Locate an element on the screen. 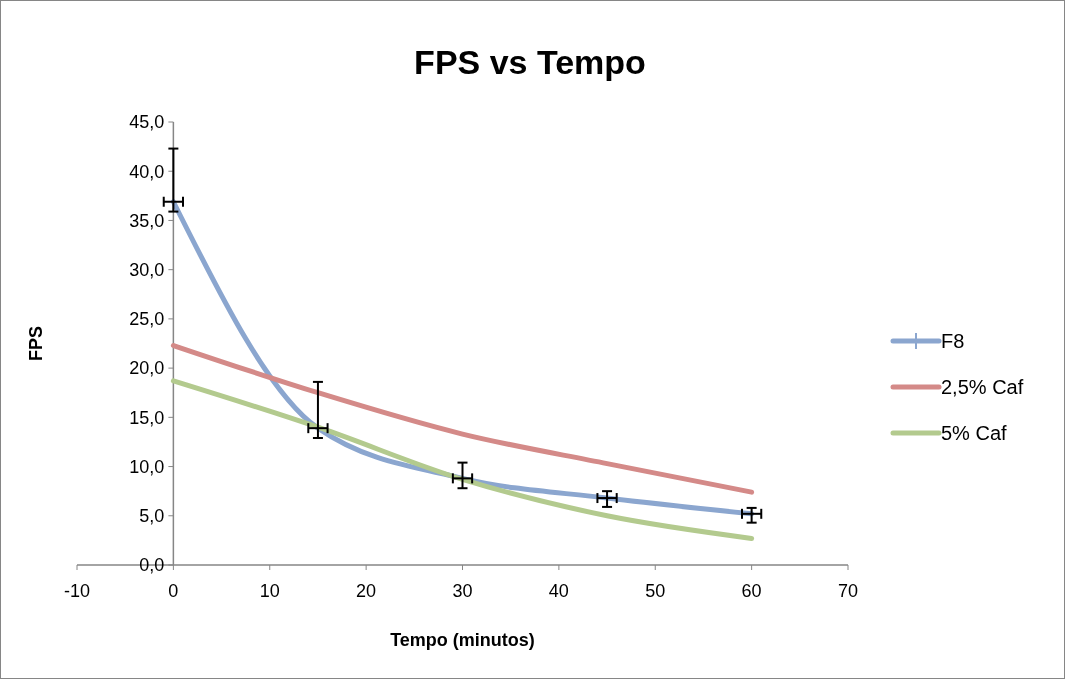  x-axis-title: Tempo (minutos) is located at coordinates (462, 640).